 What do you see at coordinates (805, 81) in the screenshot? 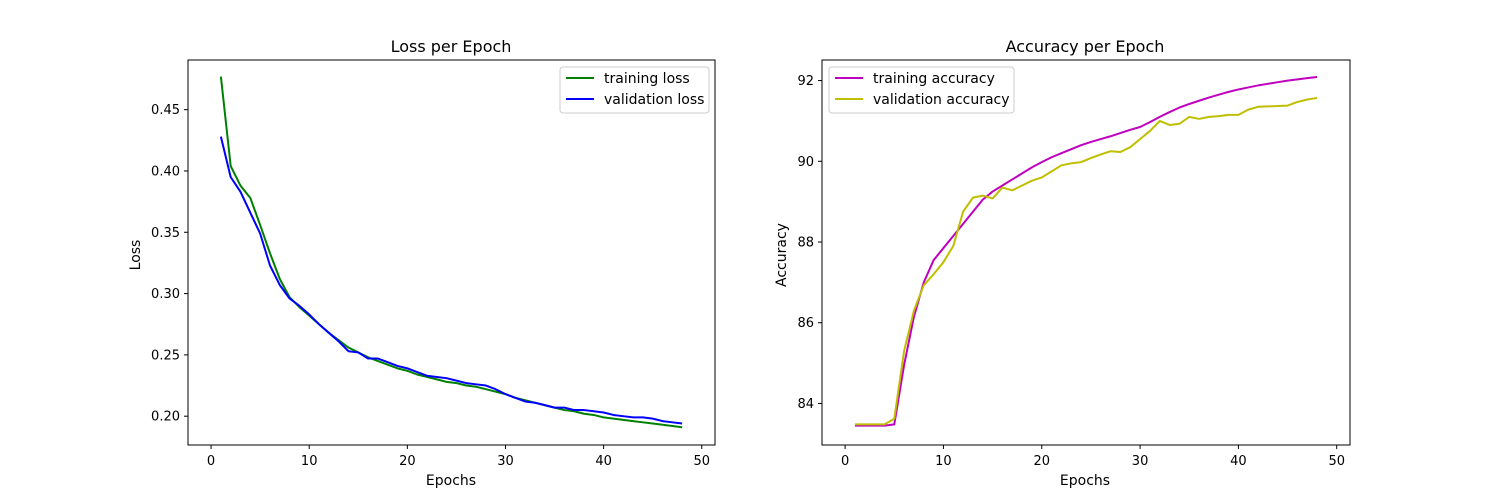
I see `accuracy-y-tick-label: 92` at bounding box center [805, 81].